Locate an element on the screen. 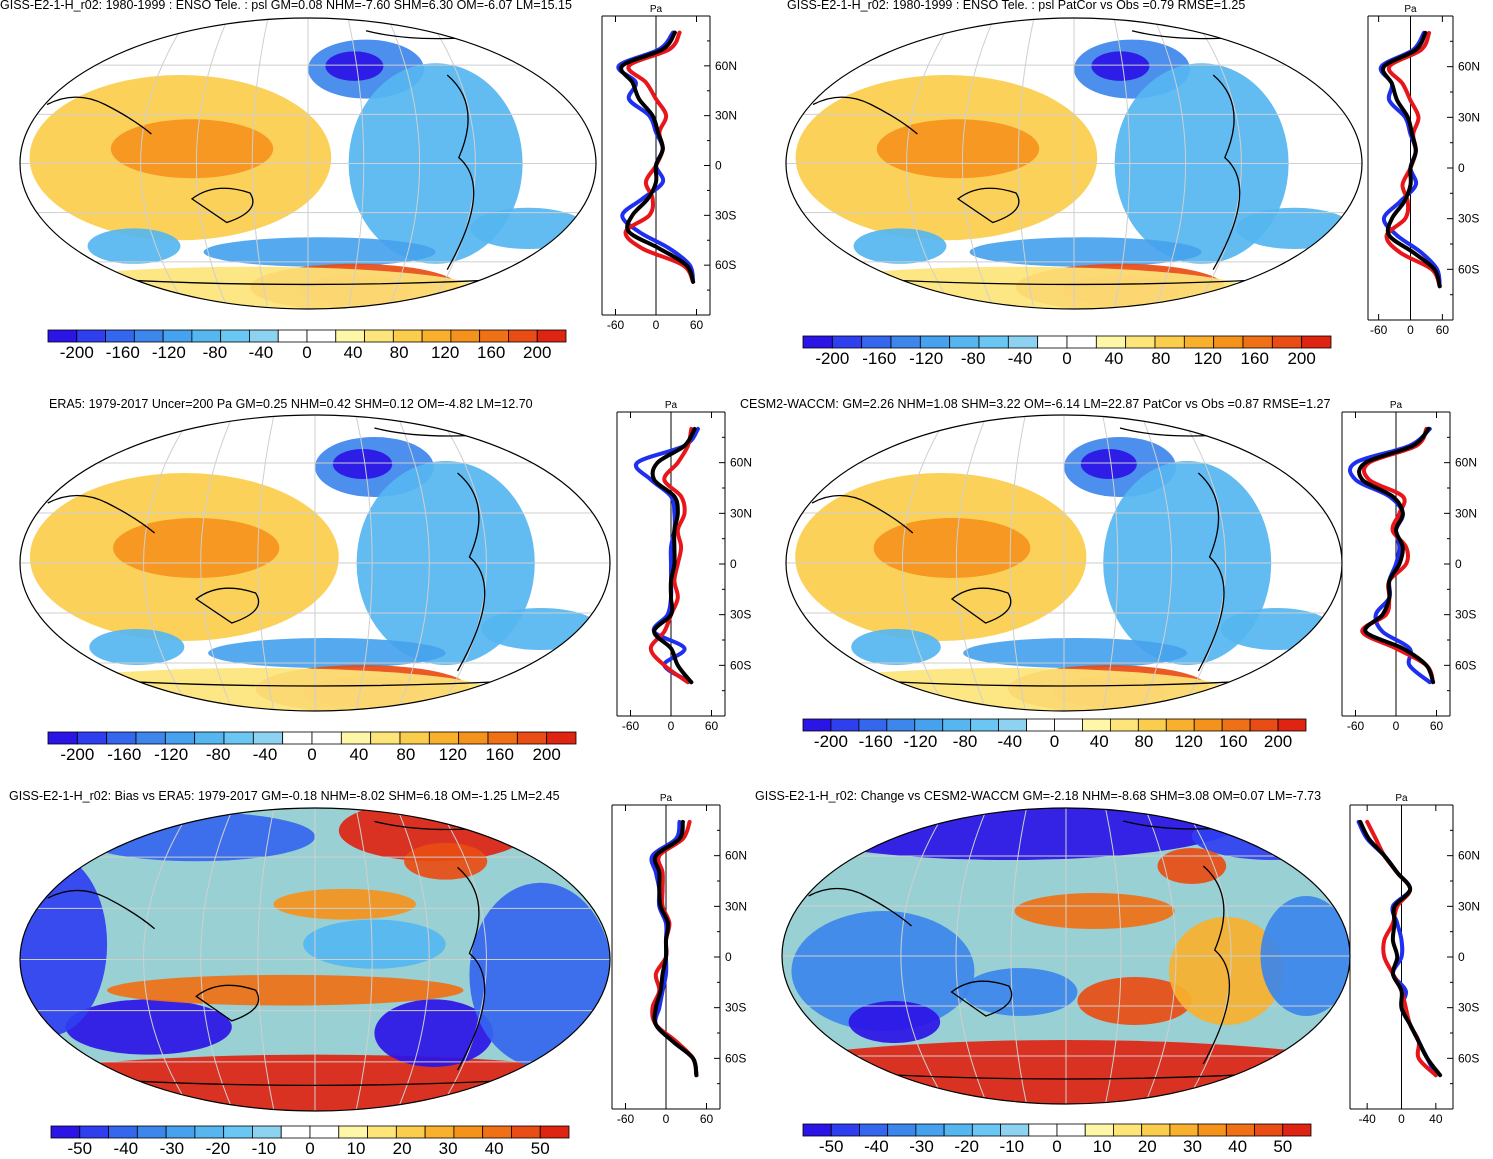 This screenshot has height=1159, width=1493. enso-map is located at coordinates (315, 563).